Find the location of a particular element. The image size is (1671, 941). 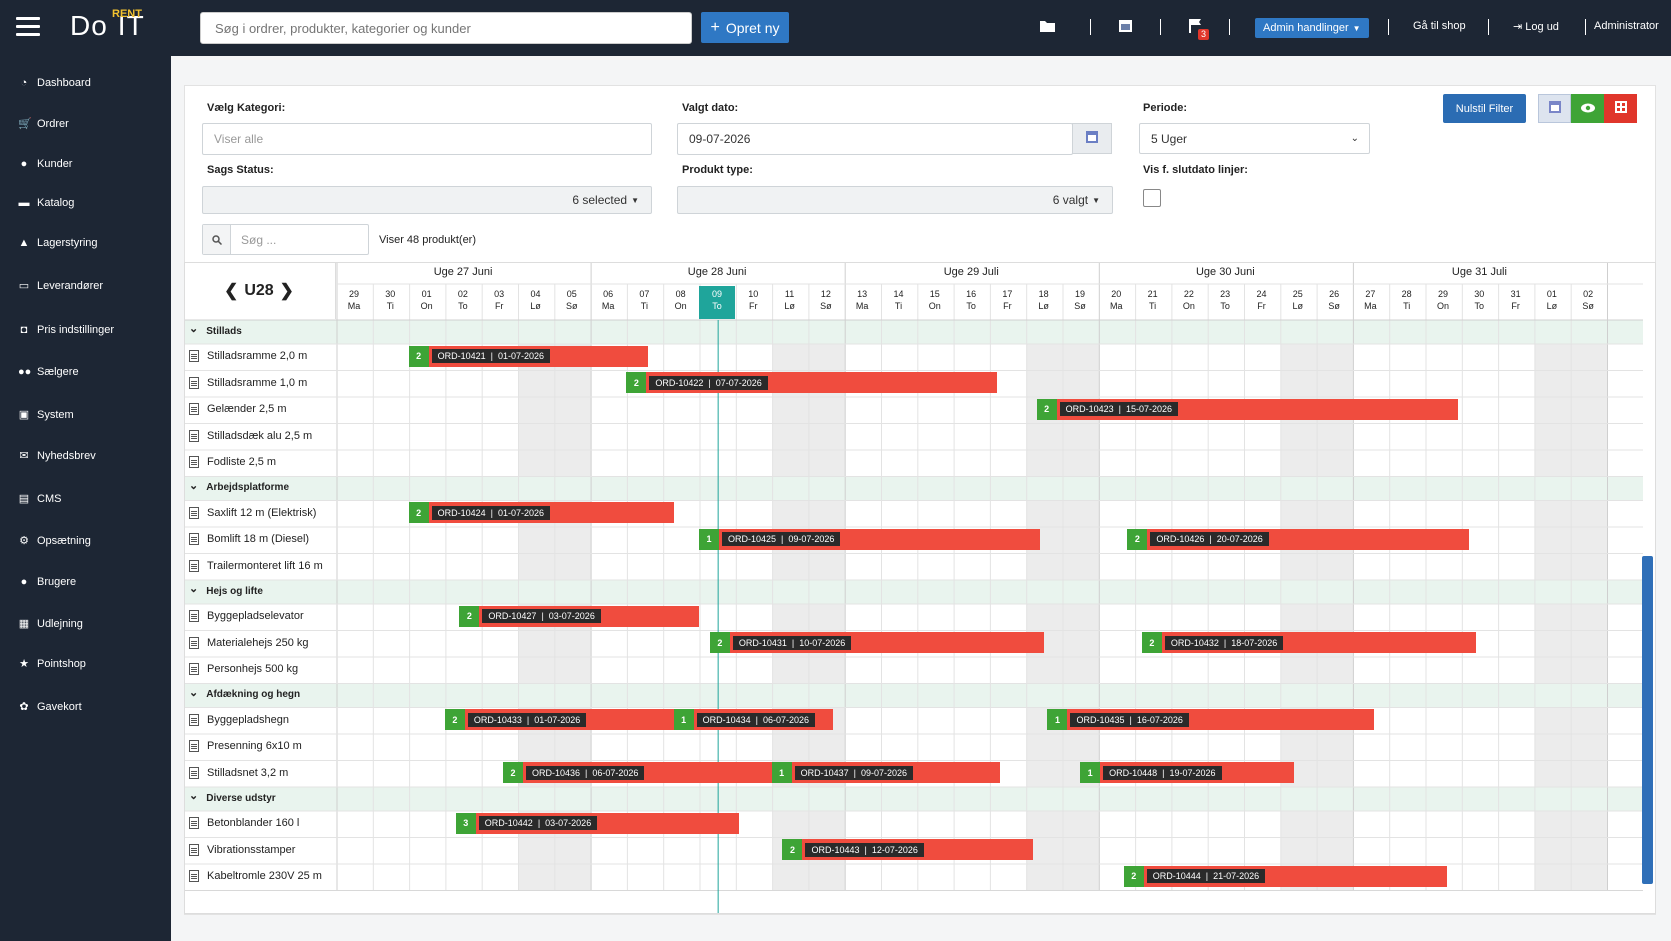

previous-week-button: ❮ is located at coordinates (231, 290).